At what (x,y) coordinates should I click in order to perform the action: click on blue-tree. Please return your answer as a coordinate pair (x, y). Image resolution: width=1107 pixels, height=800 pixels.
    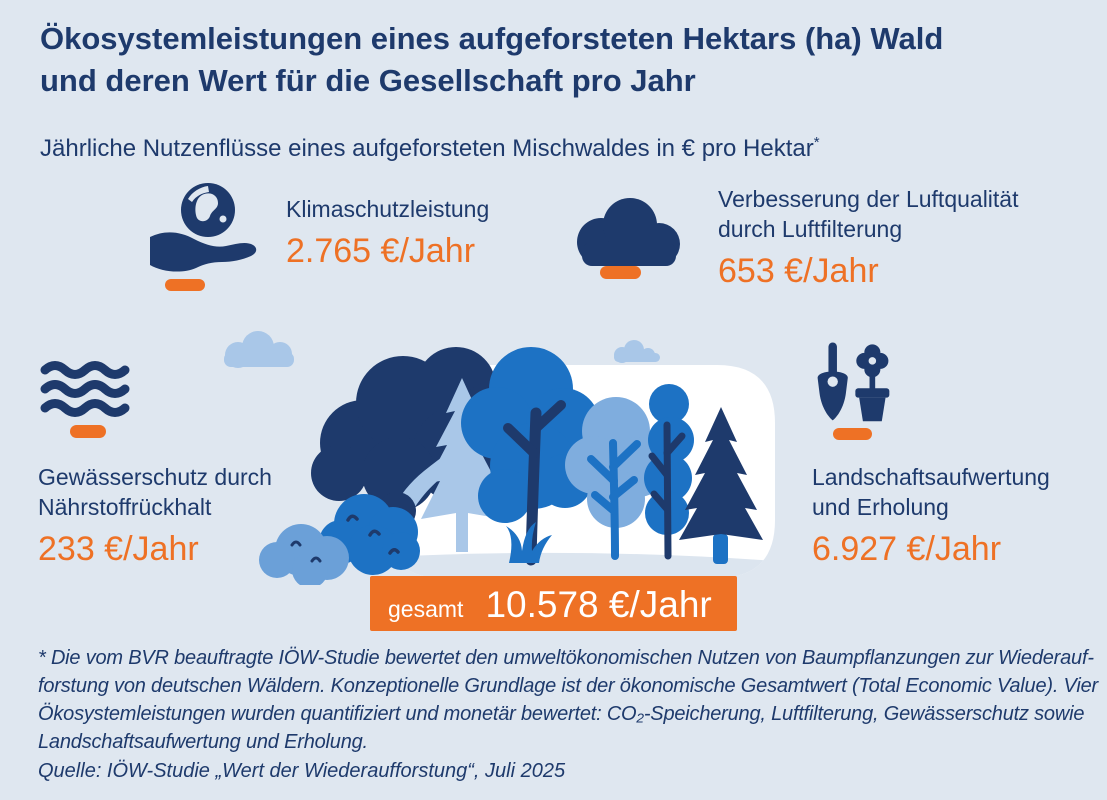
    Looking at the image, I should click on (530, 456).